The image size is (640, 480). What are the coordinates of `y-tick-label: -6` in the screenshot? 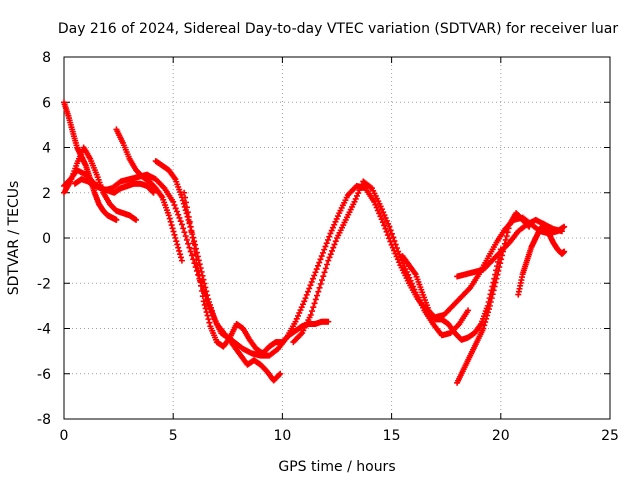 It's located at (44, 375).